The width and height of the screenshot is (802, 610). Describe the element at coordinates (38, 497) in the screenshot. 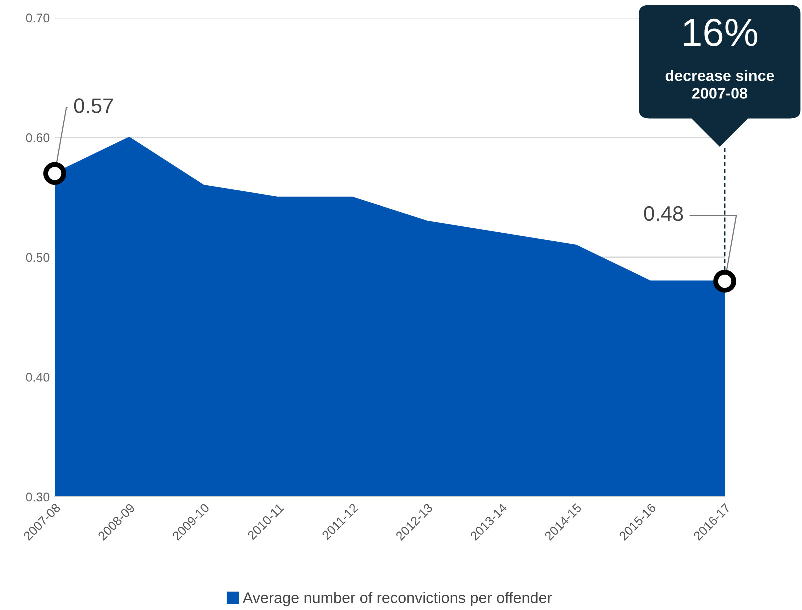

I see `y-tick-label: 0.30` at that location.